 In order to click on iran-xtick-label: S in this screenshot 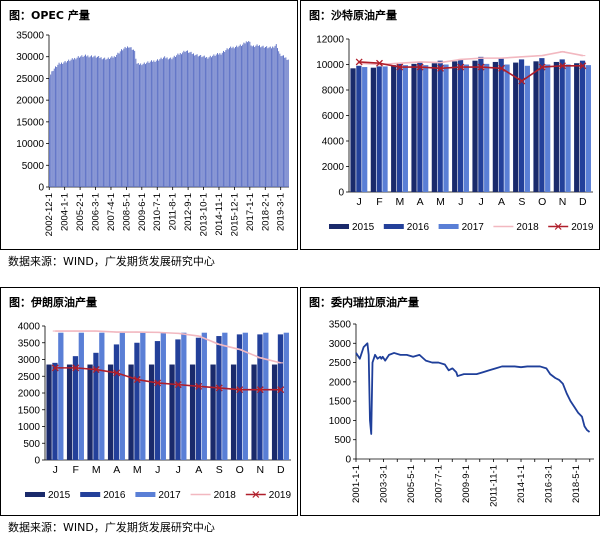, I will do `click(219, 470)`.